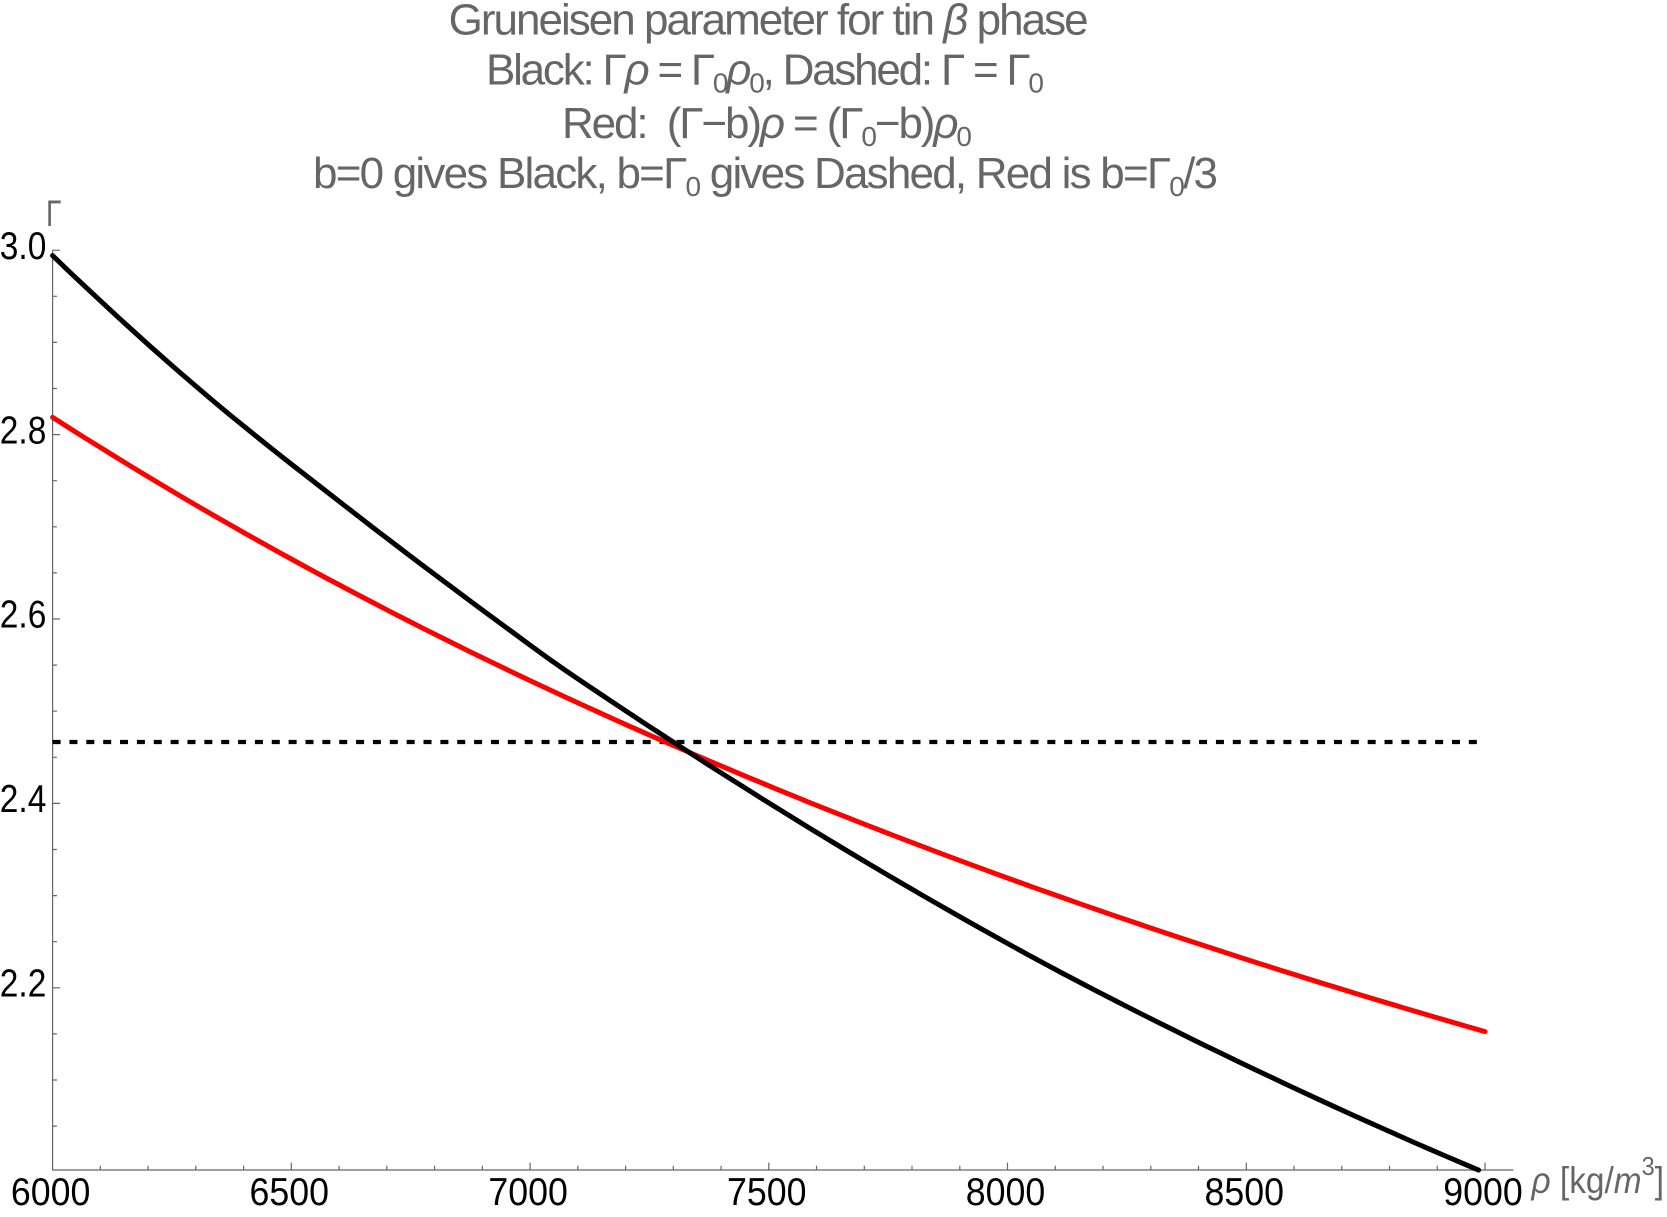 This screenshot has height=1217, width=1667. Describe the element at coordinates (23, 430) in the screenshot. I see `svg-text: 2.8` at that location.